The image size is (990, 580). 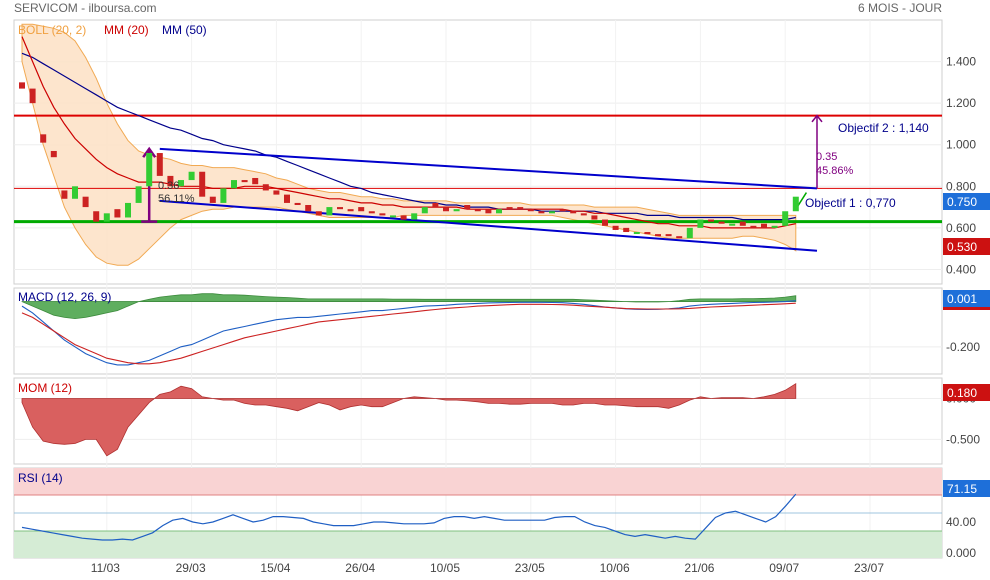 What do you see at coordinates (409, 419) in the screenshot?
I see `mom-area` at bounding box center [409, 419].